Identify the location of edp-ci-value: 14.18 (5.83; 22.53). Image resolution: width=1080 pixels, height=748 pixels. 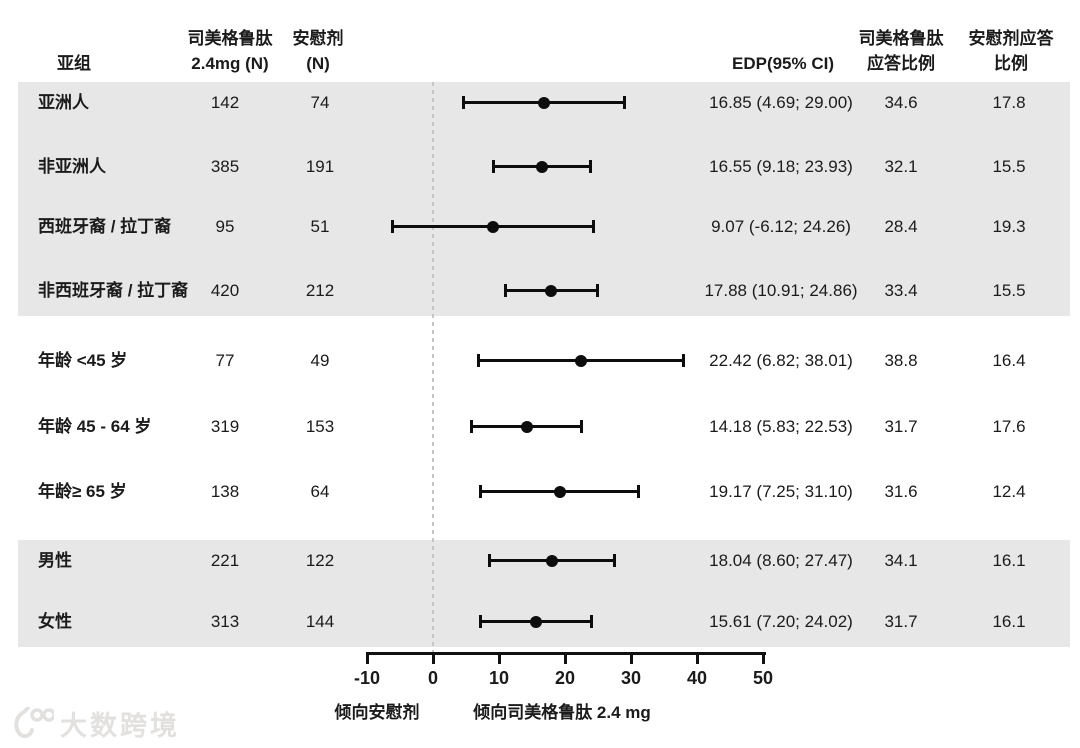
(781, 426).